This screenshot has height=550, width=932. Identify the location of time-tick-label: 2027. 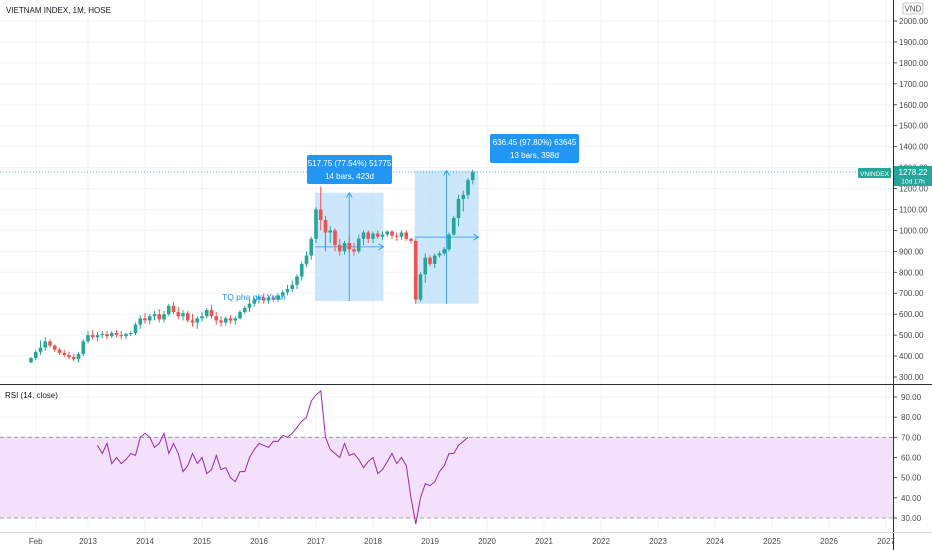
(886, 541).